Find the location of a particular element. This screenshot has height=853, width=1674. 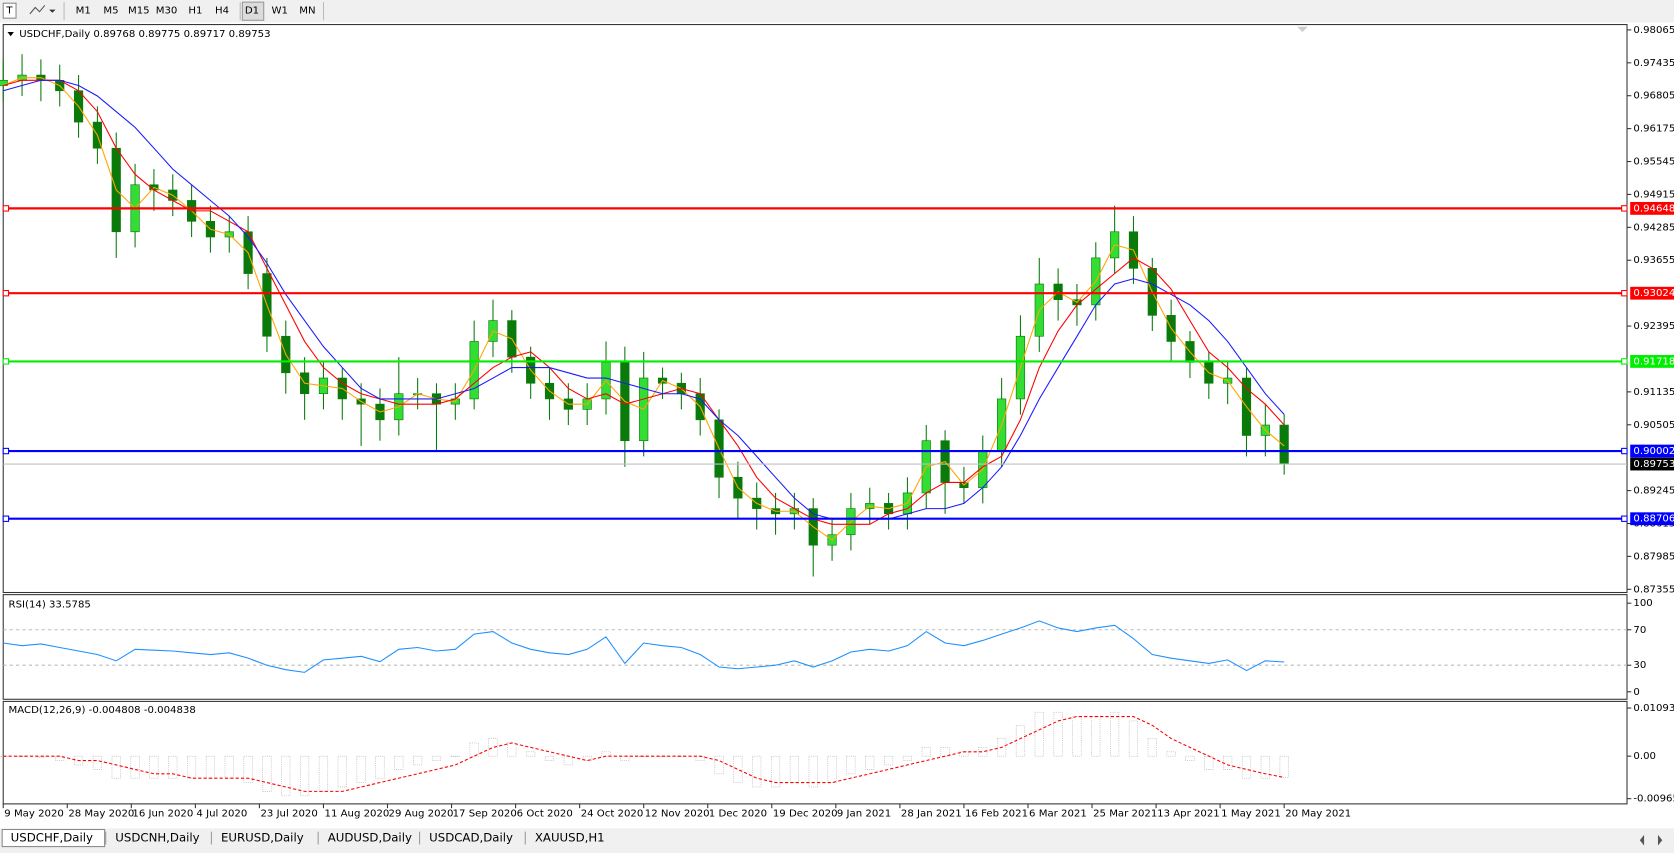

x-tick-label: 1 May 2021 is located at coordinates (1251, 813).